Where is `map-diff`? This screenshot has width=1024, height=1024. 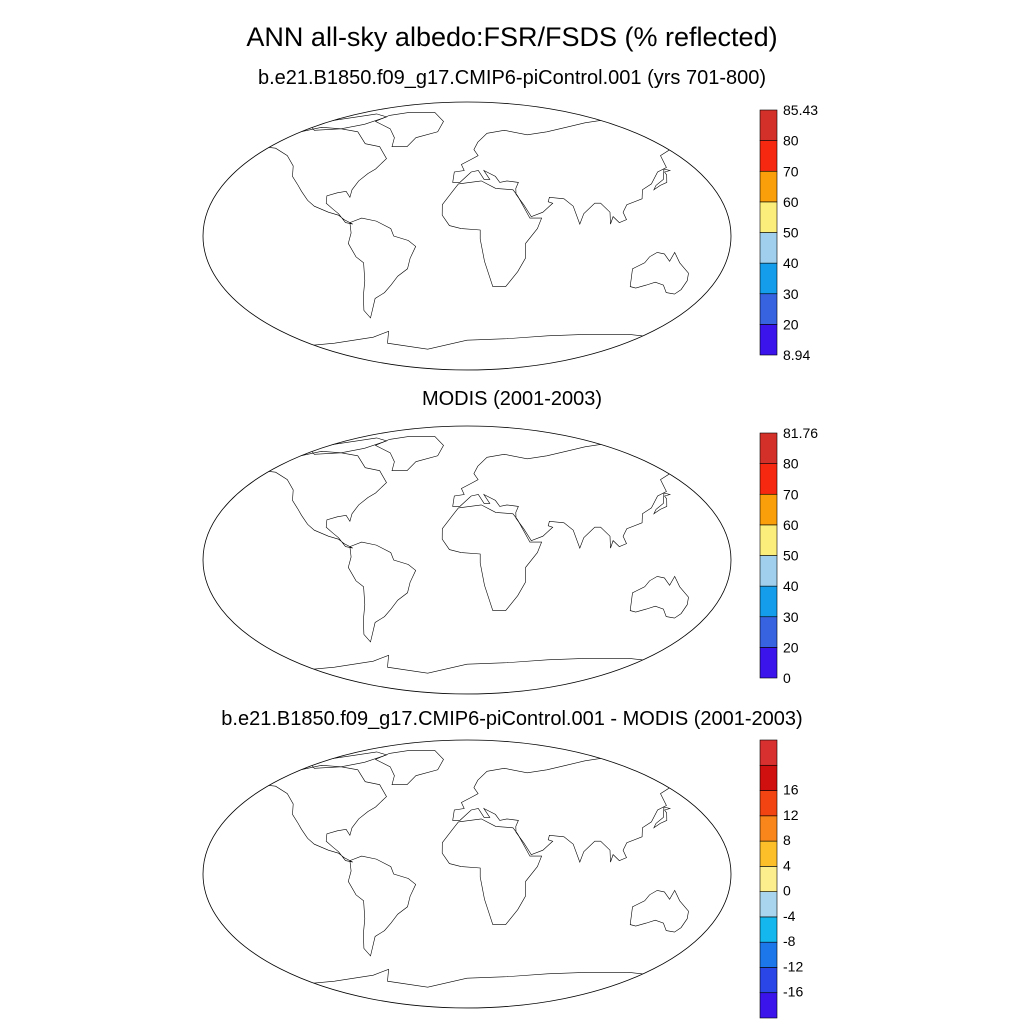
map-diff is located at coordinates (467, 874).